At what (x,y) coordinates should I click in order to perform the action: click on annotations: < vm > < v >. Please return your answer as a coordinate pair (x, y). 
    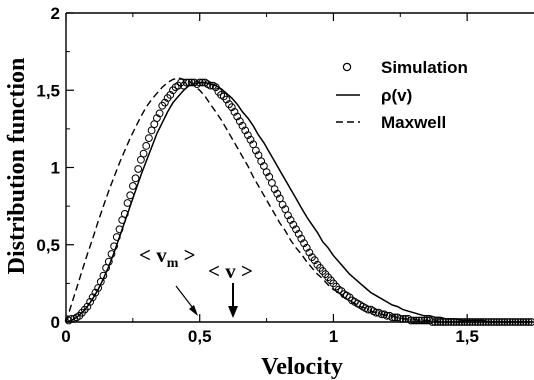
    Looking at the image, I should click on (196, 280).